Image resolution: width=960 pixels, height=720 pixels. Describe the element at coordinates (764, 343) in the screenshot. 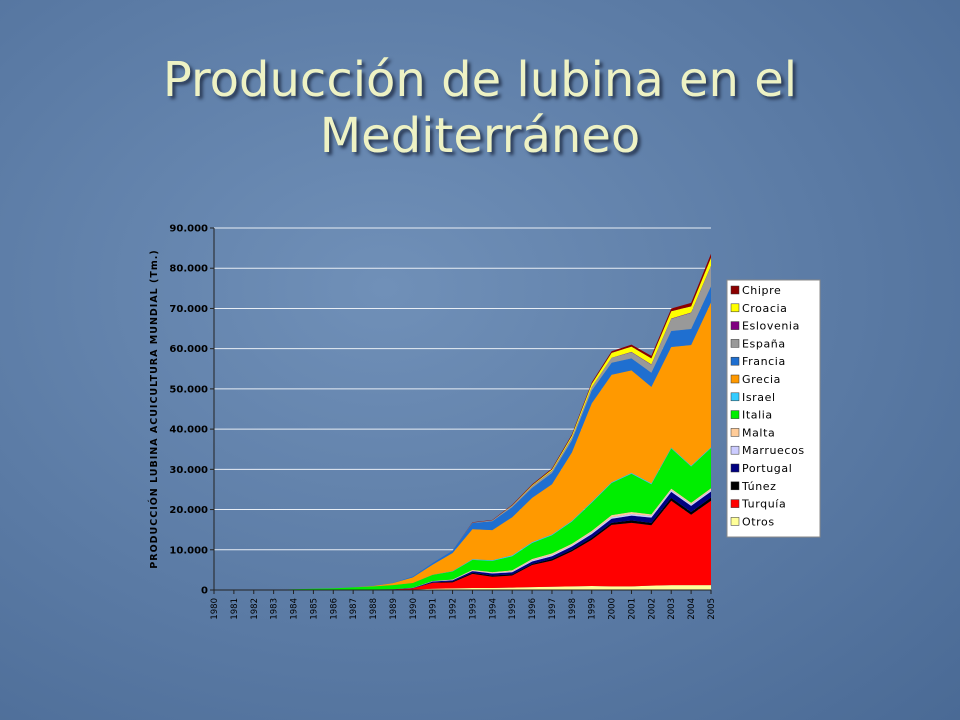

I see `legend-label: España` at that location.